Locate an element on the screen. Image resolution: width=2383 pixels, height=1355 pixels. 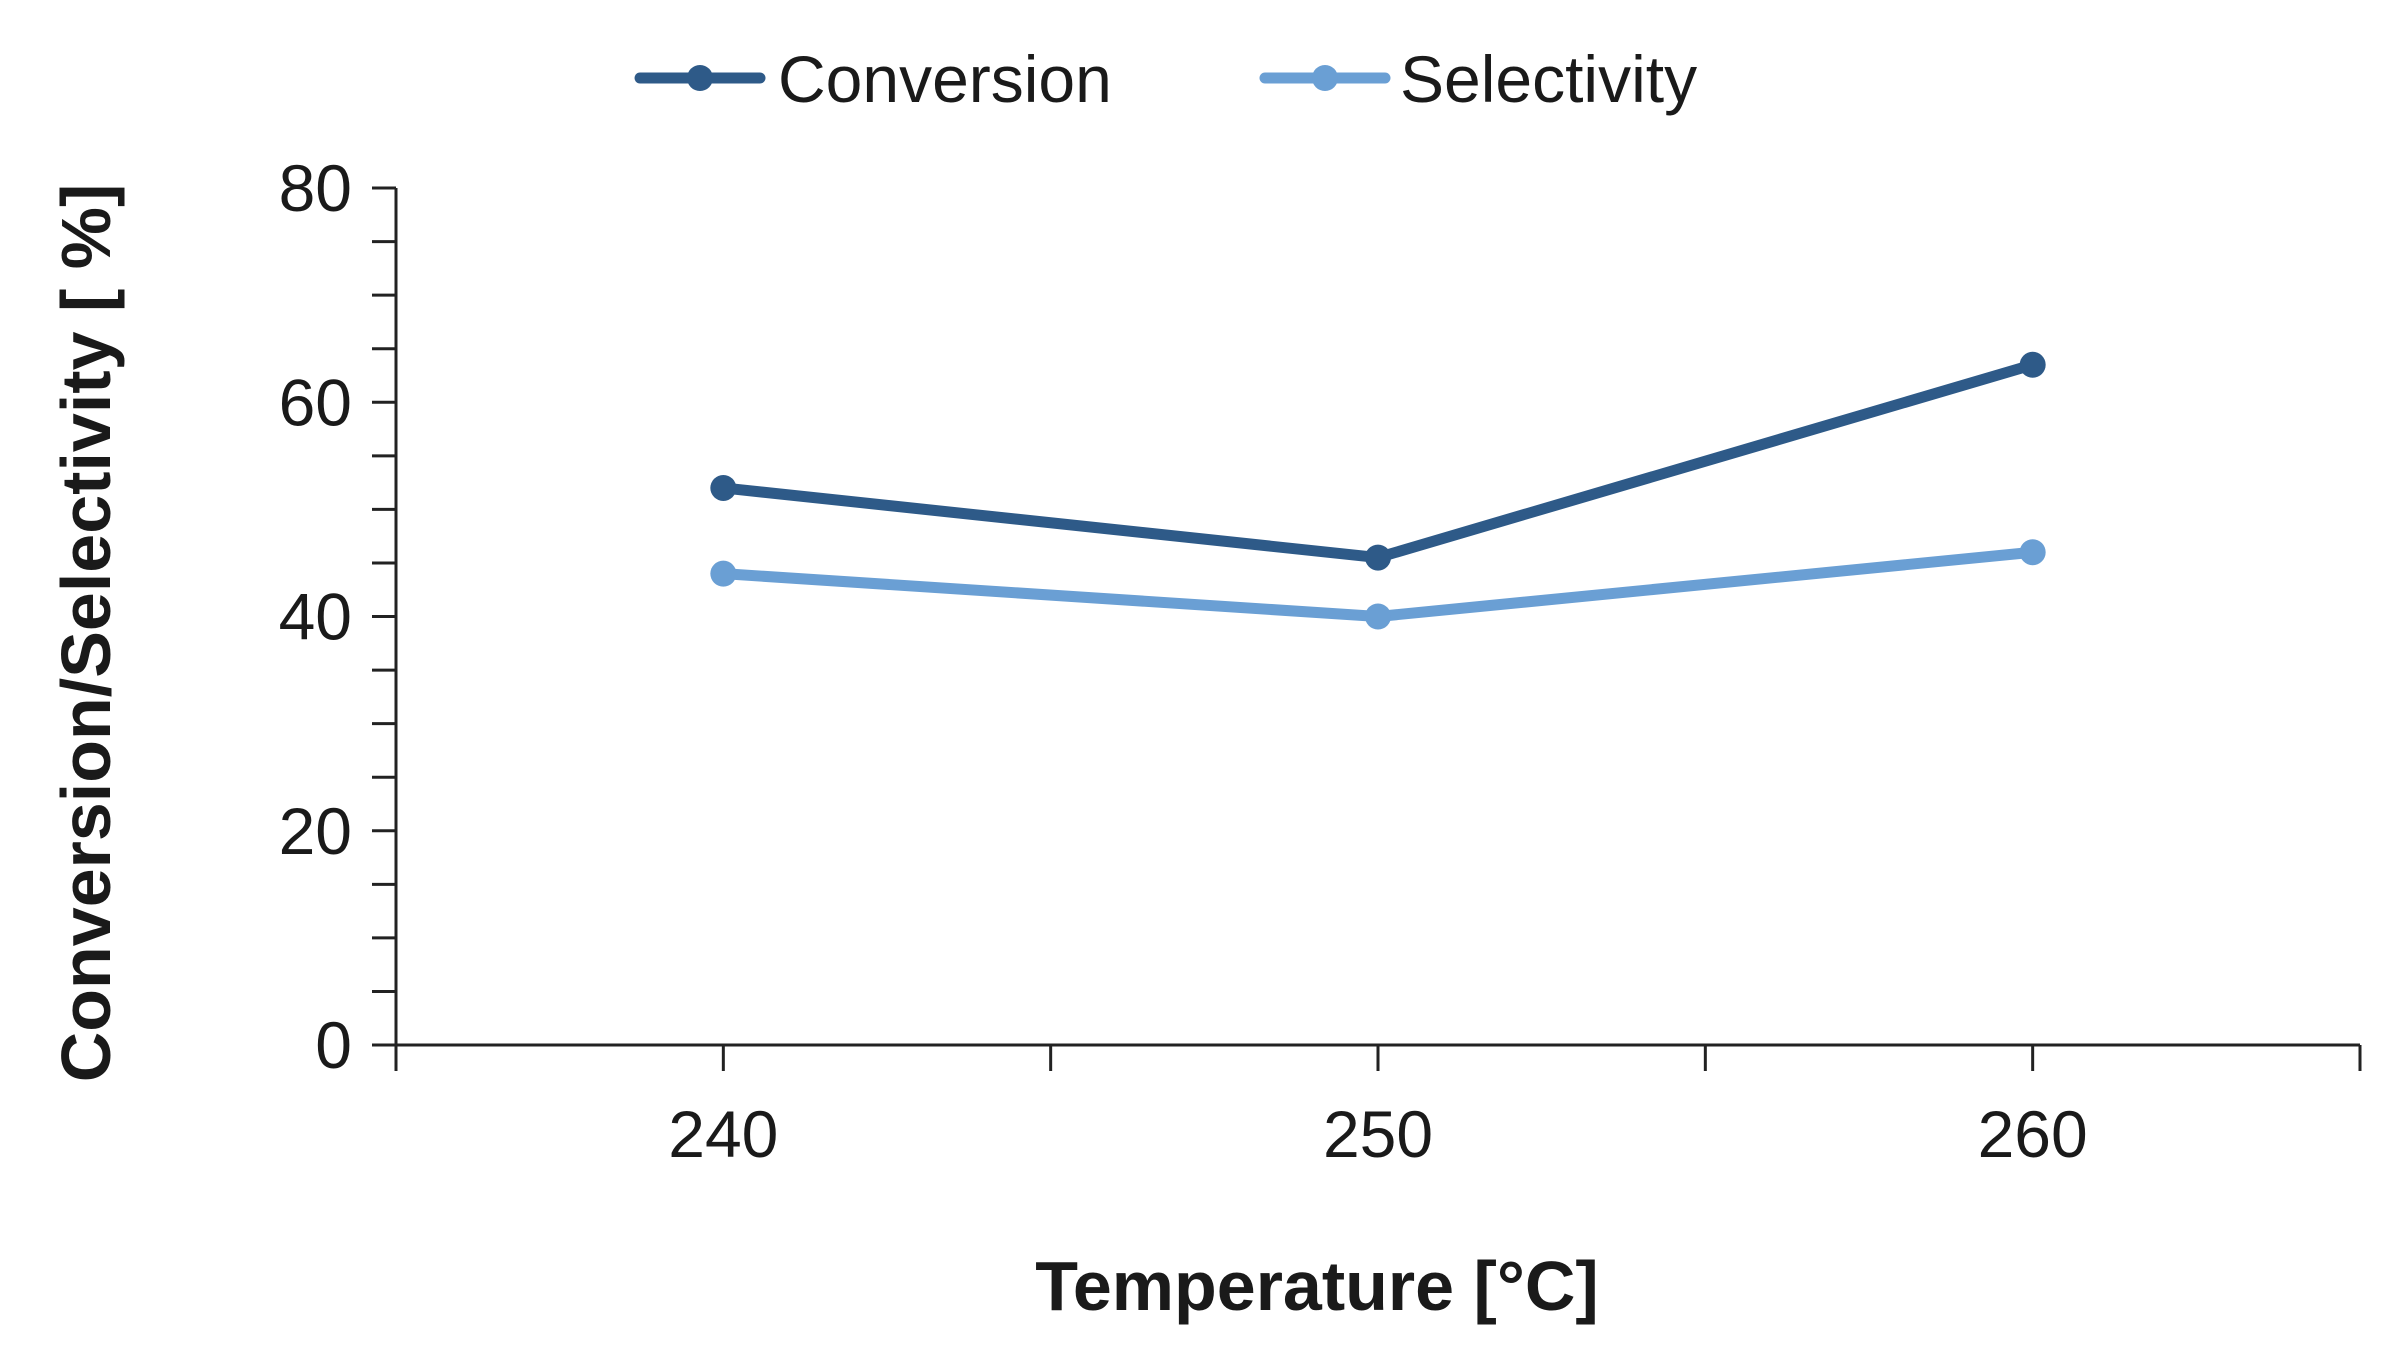
x-ticks: 240 250 260 is located at coordinates (1378, 1108).